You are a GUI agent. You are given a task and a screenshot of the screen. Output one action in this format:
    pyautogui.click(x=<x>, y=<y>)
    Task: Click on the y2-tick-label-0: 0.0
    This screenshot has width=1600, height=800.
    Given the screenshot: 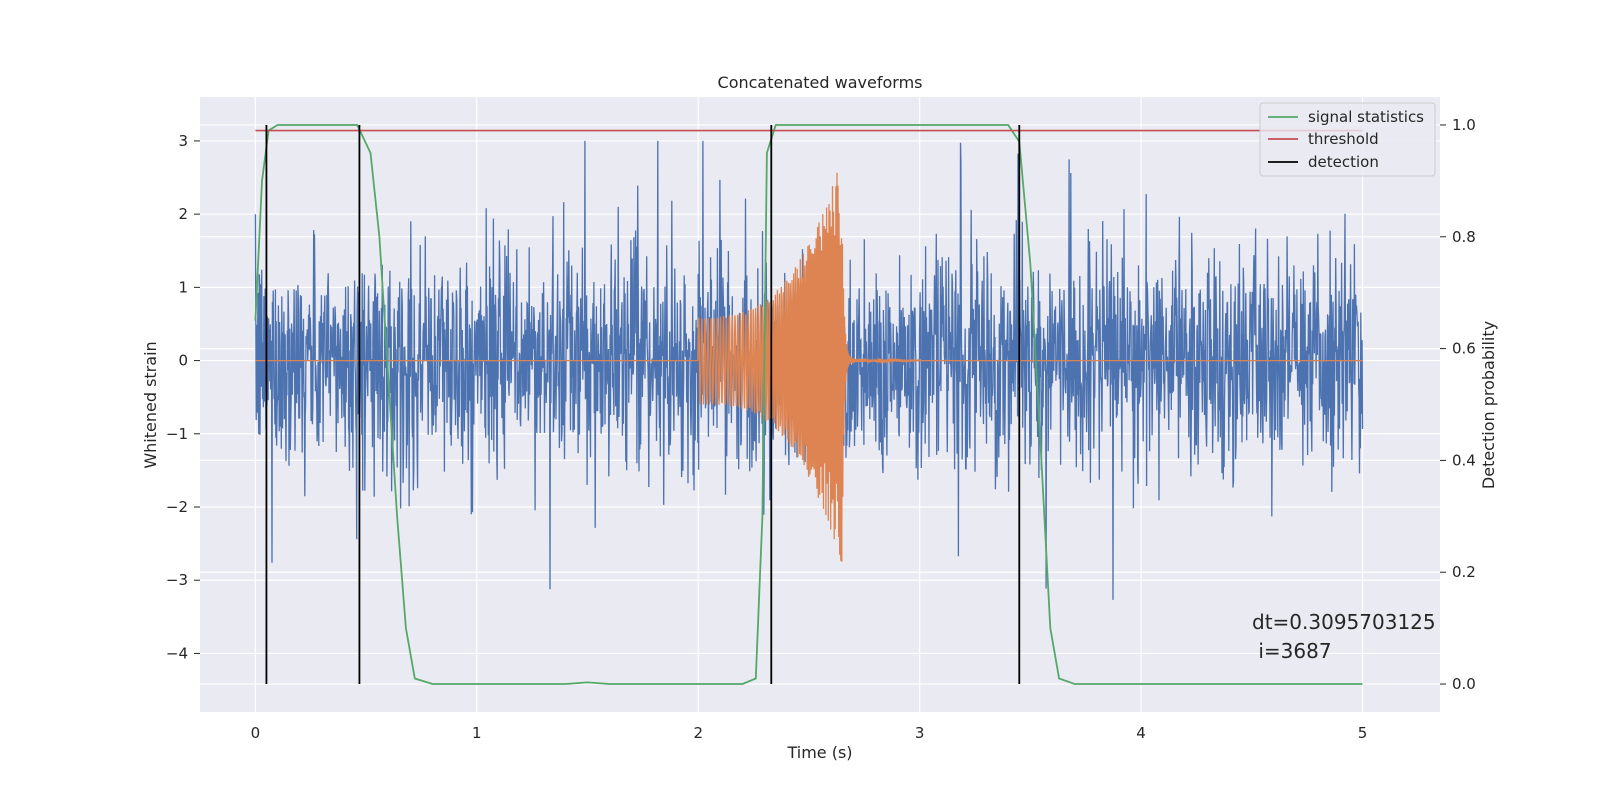 What is the action you would take?
    pyautogui.click(x=1464, y=684)
    